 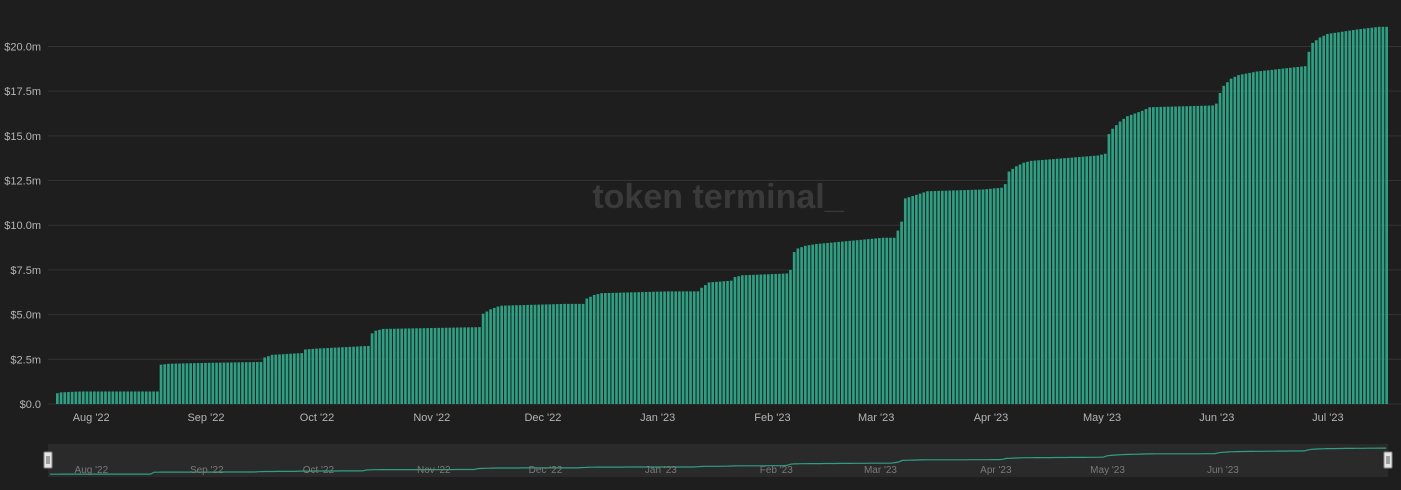 I want to click on navigator-label: Feb '23, so click(x=776, y=470).